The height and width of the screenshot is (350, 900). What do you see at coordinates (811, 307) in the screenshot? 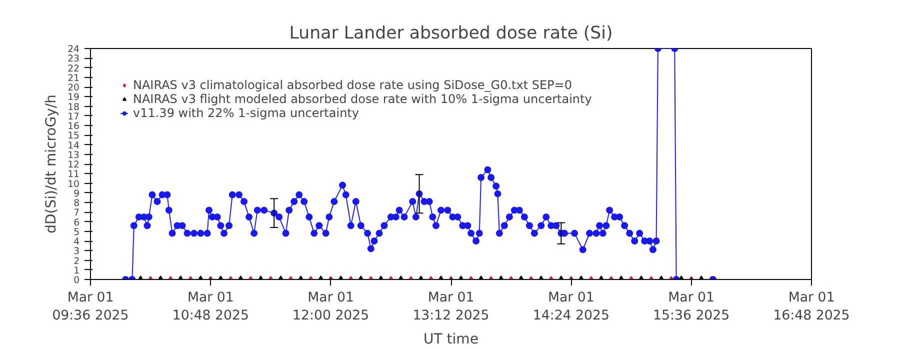
I see `x-tick-label: Mar 01 16:48 2025` at bounding box center [811, 307].